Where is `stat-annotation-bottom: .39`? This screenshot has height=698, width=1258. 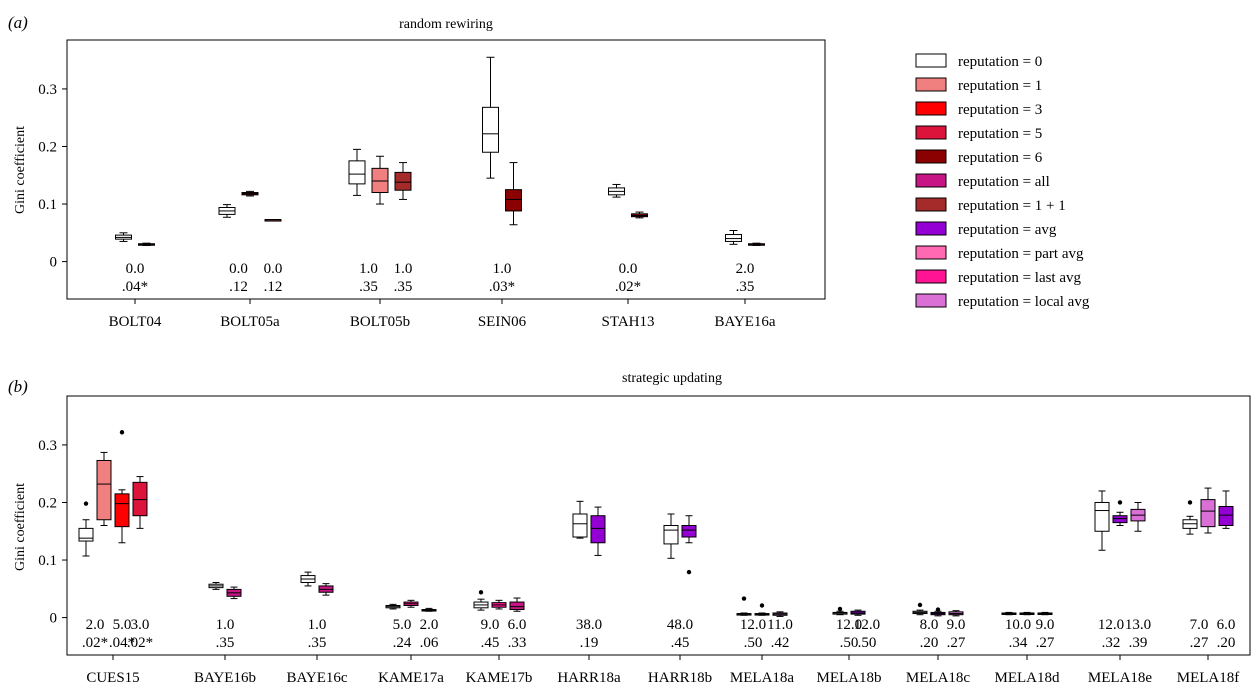 stat-annotation-bottom: .39 is located at coordinates (1138, 643).